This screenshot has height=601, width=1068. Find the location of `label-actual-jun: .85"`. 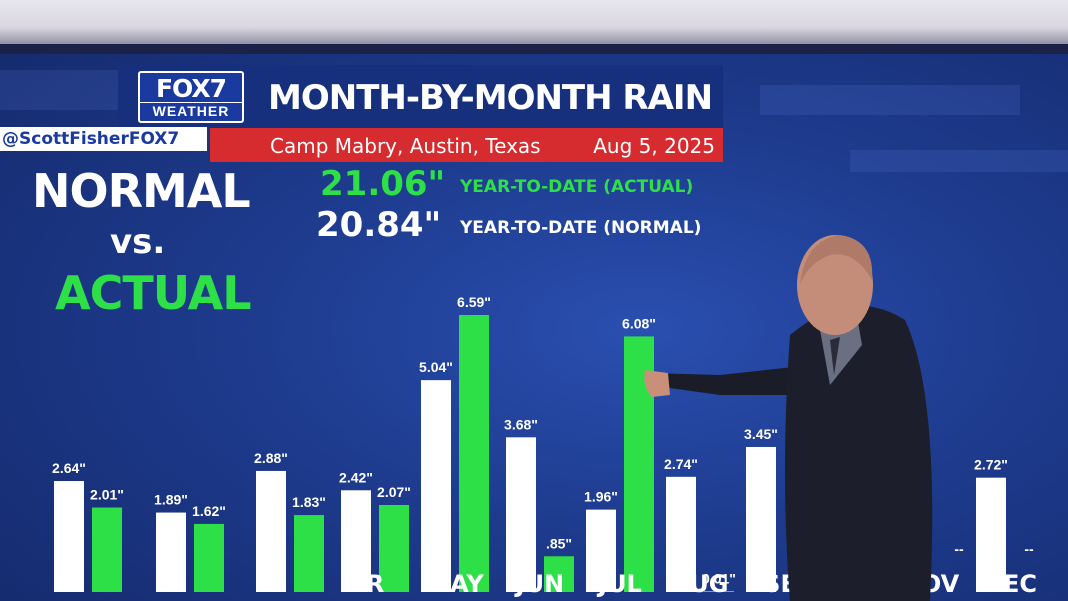

label-actual-jun: .85" is located at coordinates (559, 543).